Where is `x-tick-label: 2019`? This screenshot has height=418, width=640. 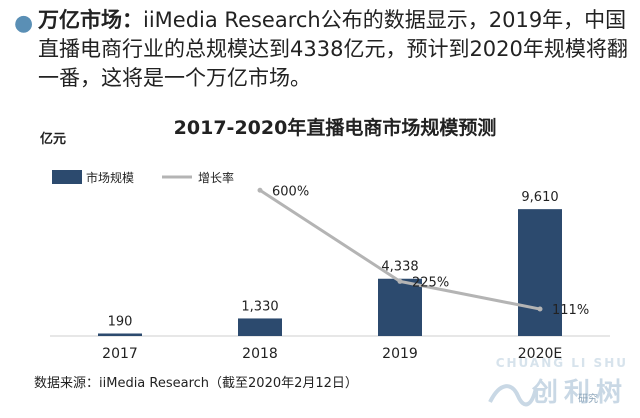
x-tick-label: 2019 is located at coordinates (400, 354).